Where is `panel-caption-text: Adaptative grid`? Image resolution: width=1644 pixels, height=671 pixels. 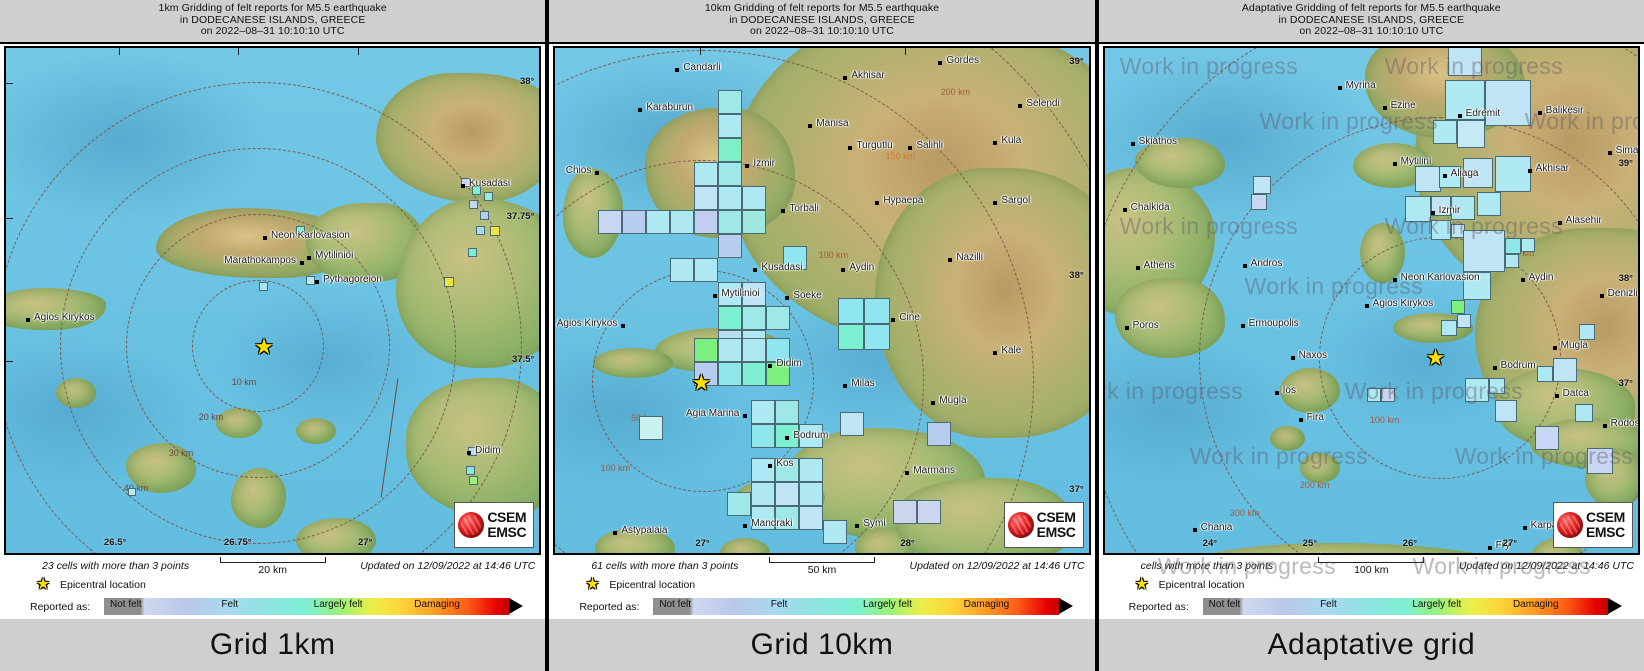
panel-caption-text: Adaptative grid is located at coordinates (1371, 644).